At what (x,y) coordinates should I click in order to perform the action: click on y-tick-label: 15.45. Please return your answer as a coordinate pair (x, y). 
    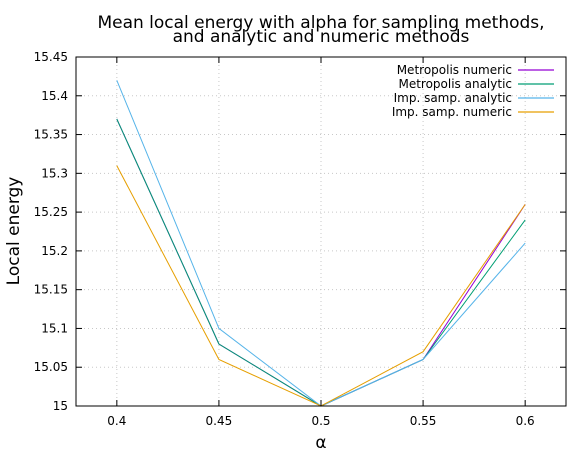
    Looking at the image, I should click on (51, 57).